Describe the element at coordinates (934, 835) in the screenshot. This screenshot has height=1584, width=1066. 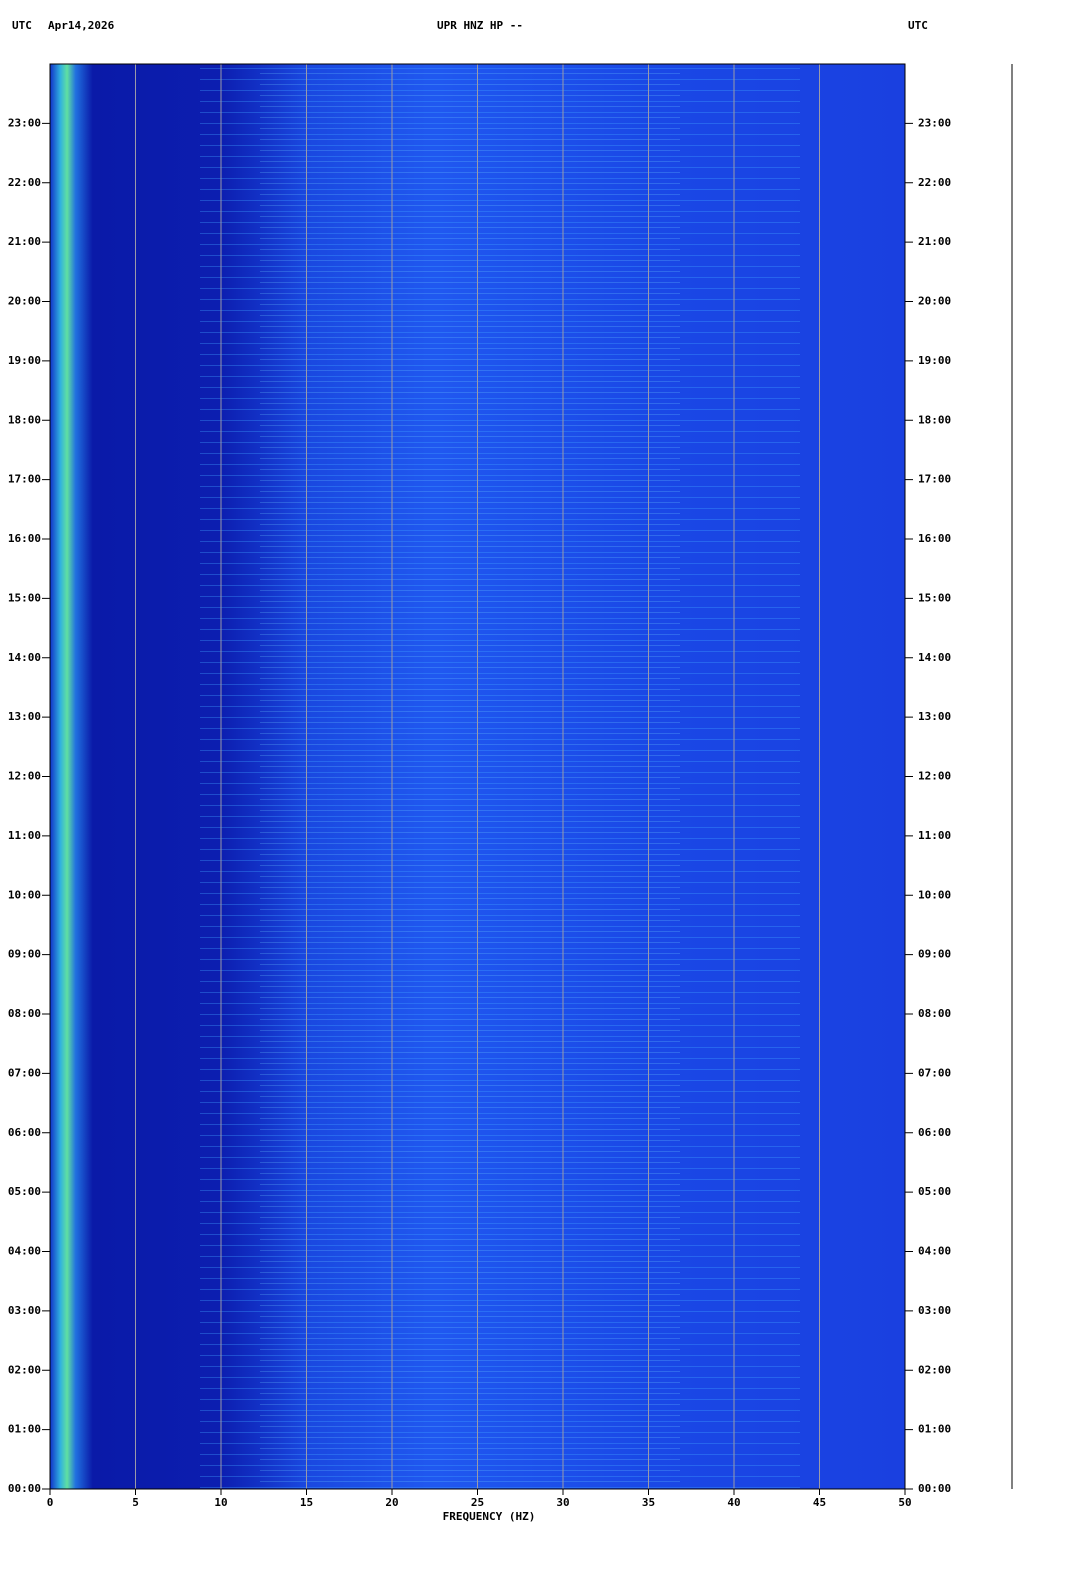
I see `y-tick-label-right: 11:00` at that location.